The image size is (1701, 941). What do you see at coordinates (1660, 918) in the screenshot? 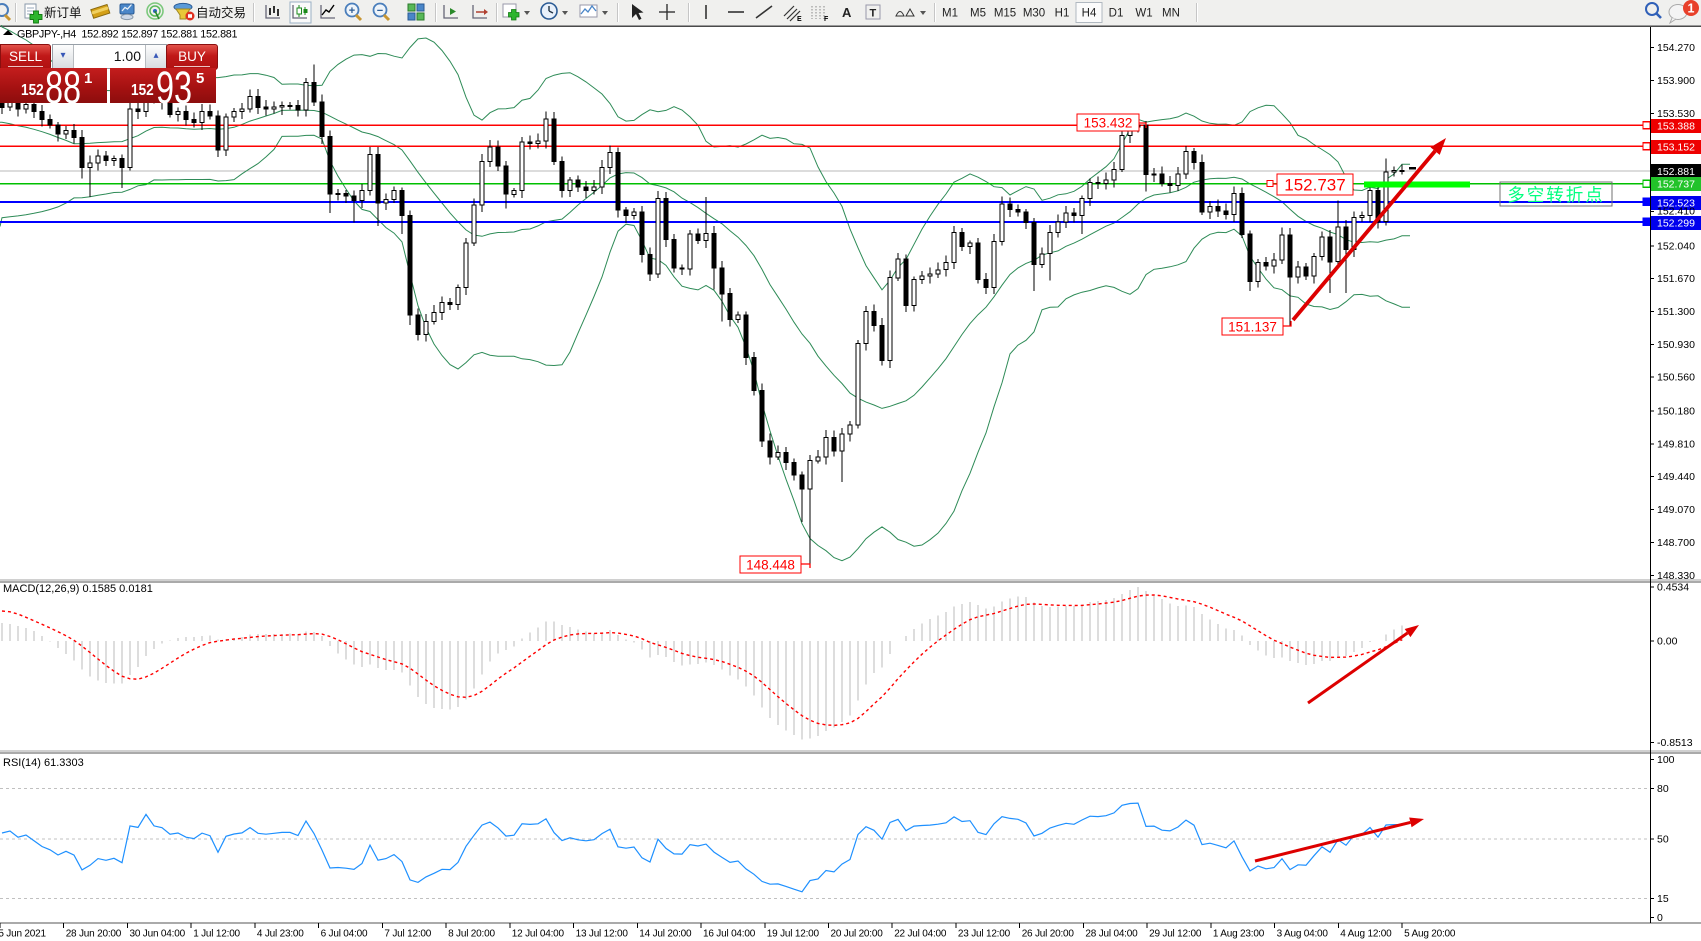
I see `svg-text: 0` at bounding box center [1660, 918].